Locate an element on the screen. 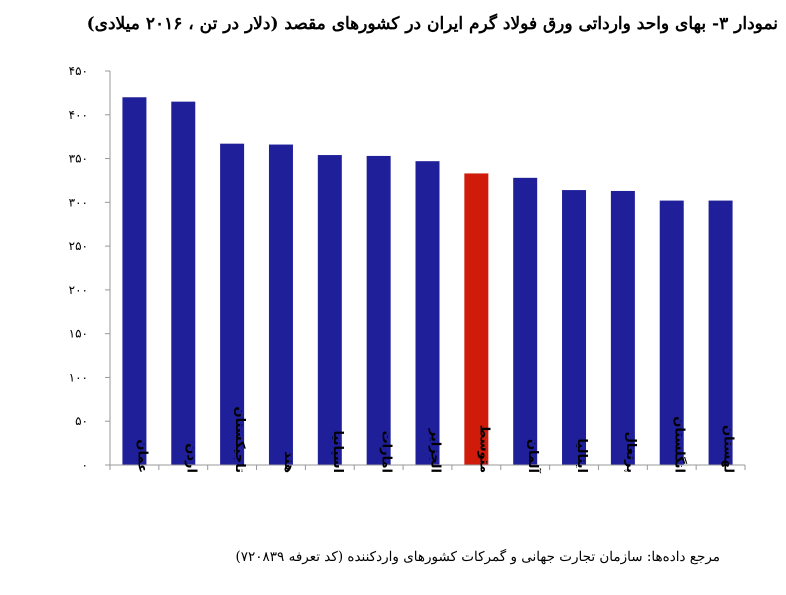 This screenshot has height=595, width=786. x-tick-label: آلمان is located at coordinates (533, 456).